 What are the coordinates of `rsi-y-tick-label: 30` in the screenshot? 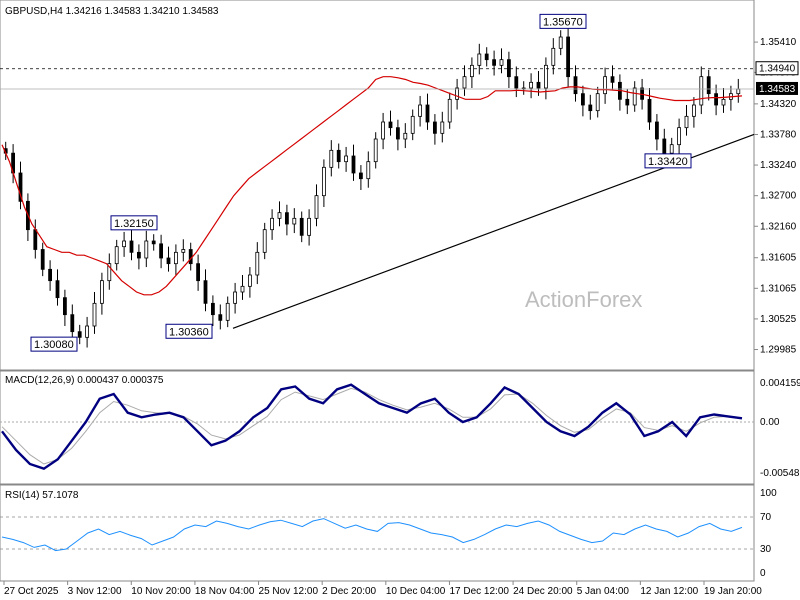 It's located at (766, 549).